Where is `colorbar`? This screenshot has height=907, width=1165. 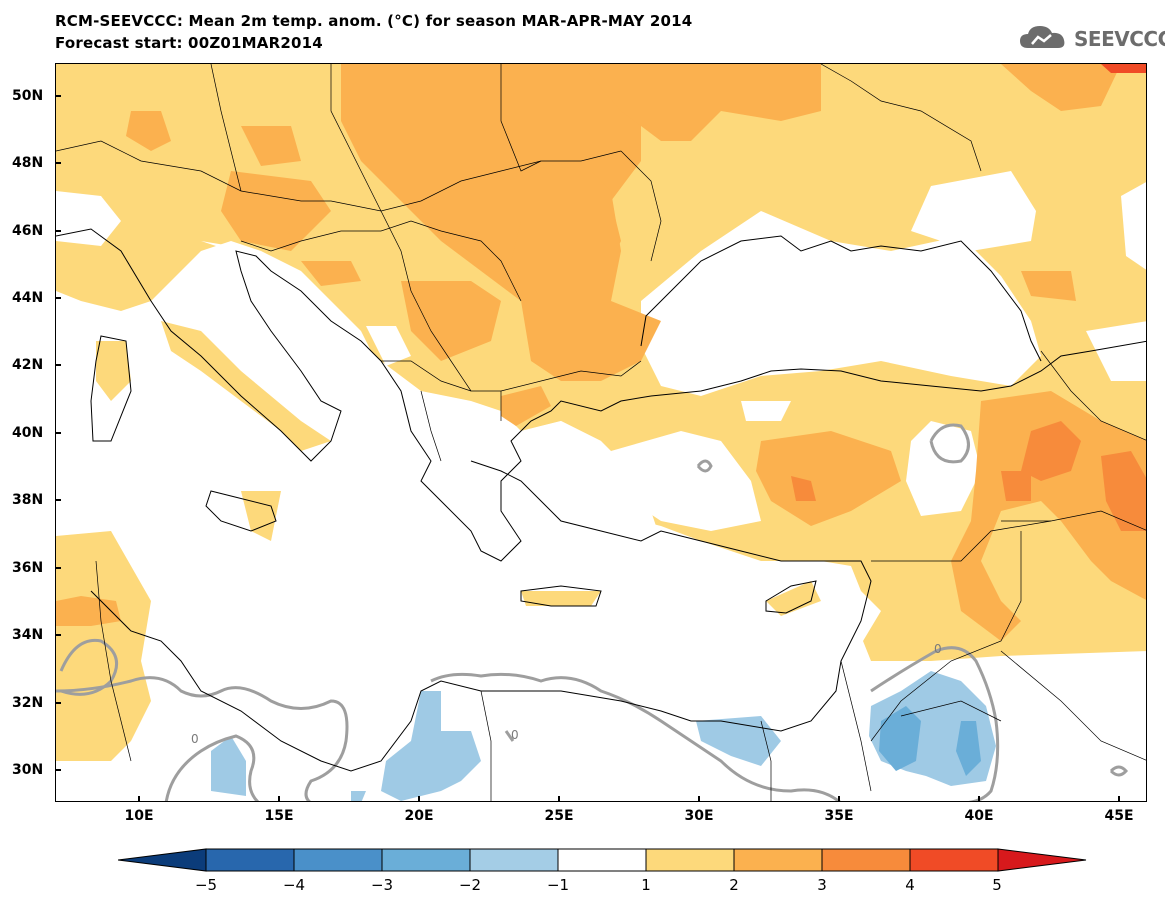
colorbar is located at coordinates (602, 860).